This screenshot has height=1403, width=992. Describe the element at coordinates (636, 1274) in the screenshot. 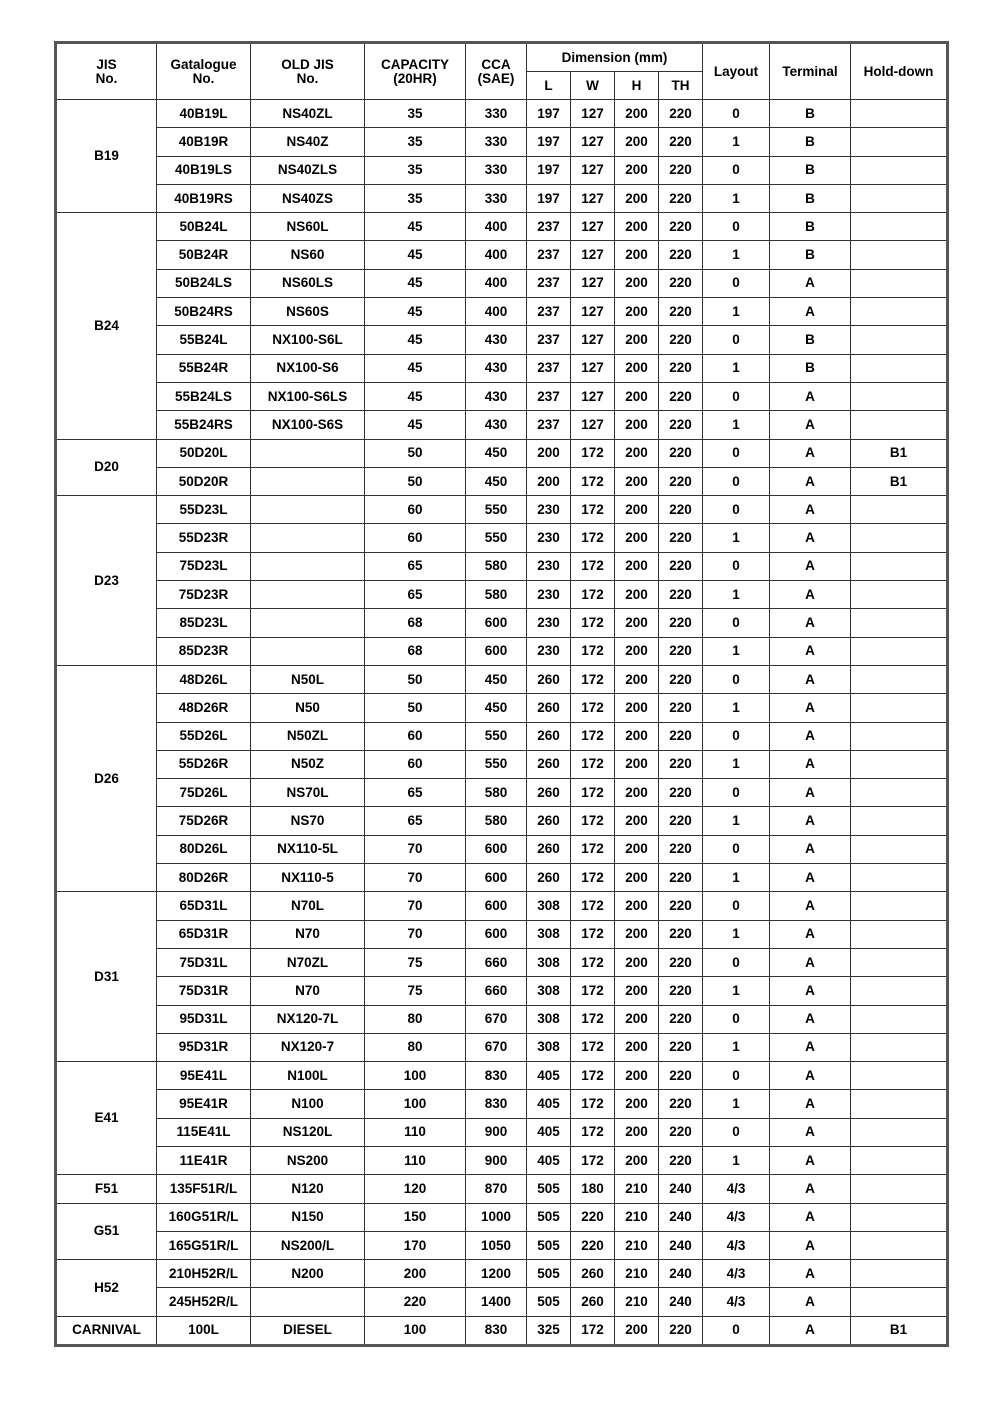

I see `cell-dim-h: 210` at that location.